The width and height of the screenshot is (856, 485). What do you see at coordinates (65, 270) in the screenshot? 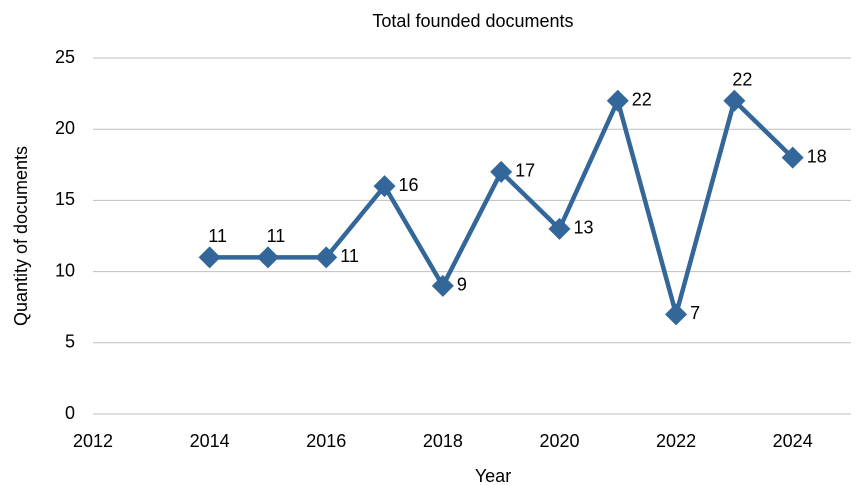
I see `y-tick-label: 10` at bounding box center [65, 270].